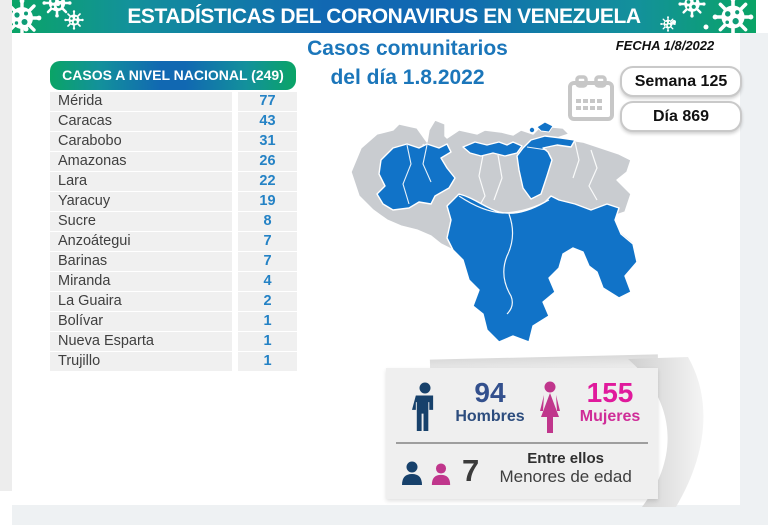 This screenshot has height=525, width=768. Describe the element at coordinates (141, 342) in the screenshot. I see `state-name: Nueva Esparta` at that location.